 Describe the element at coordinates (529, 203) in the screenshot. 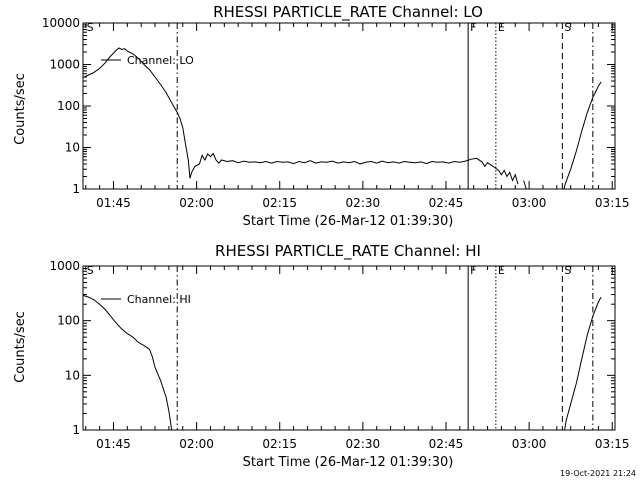

I see `lo-xtick-label: 03:00` at that location.